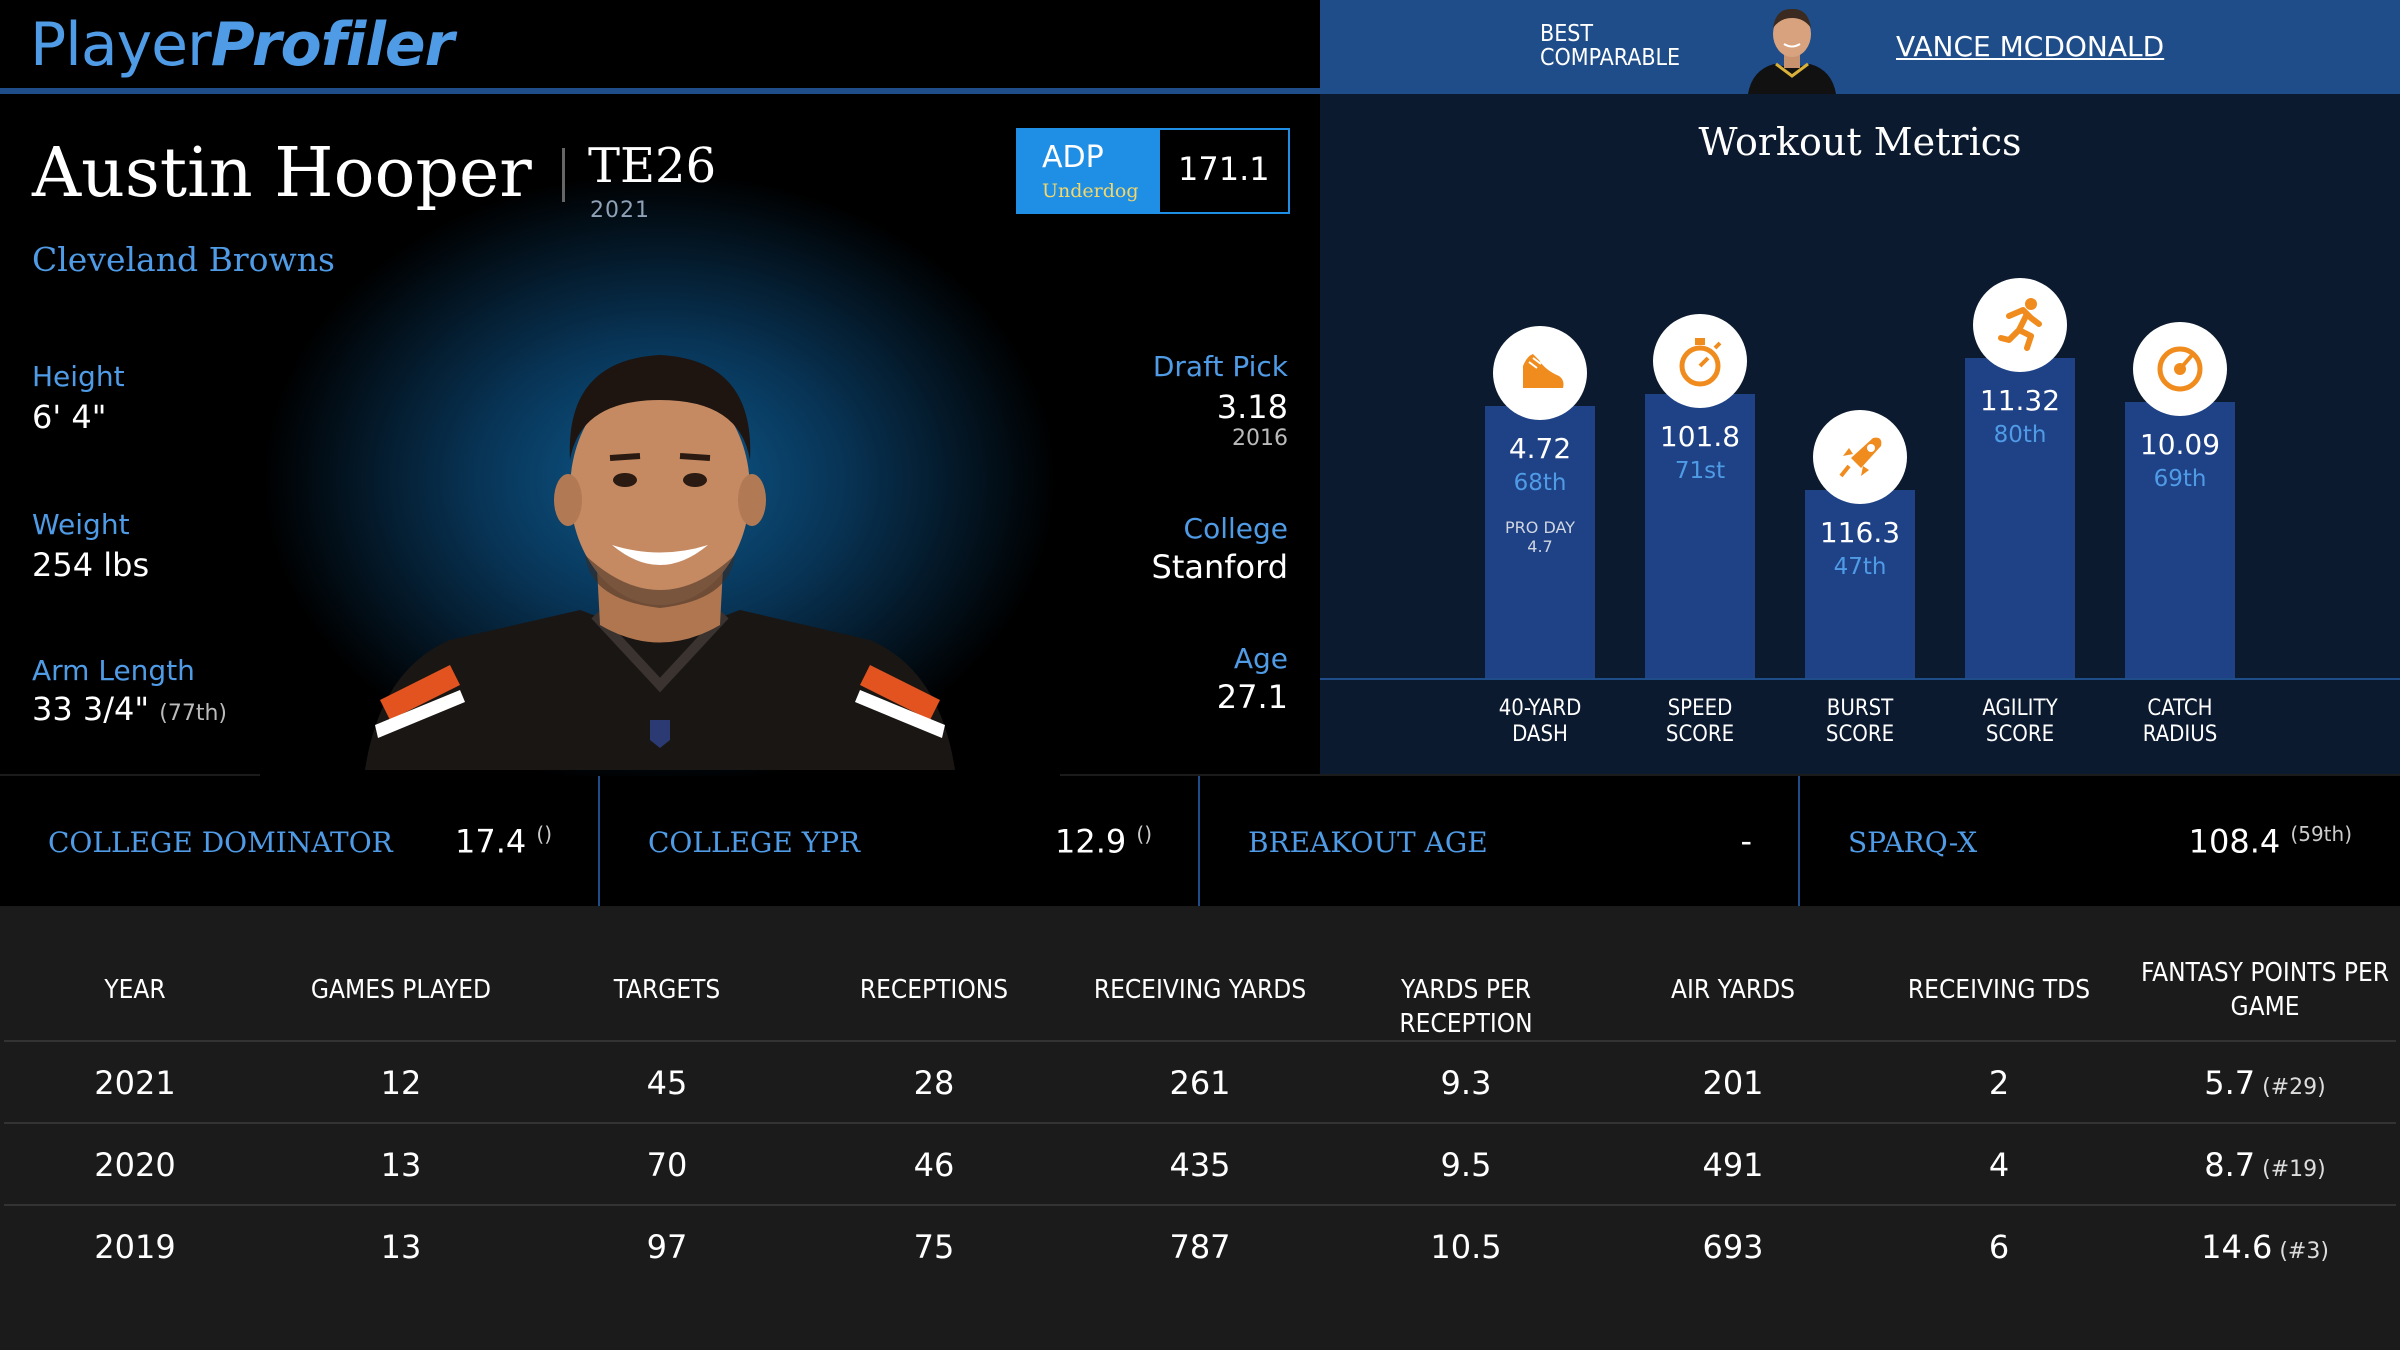  I want to click on arm-length-value: 33 3/4" (77th), so click(129, 709).